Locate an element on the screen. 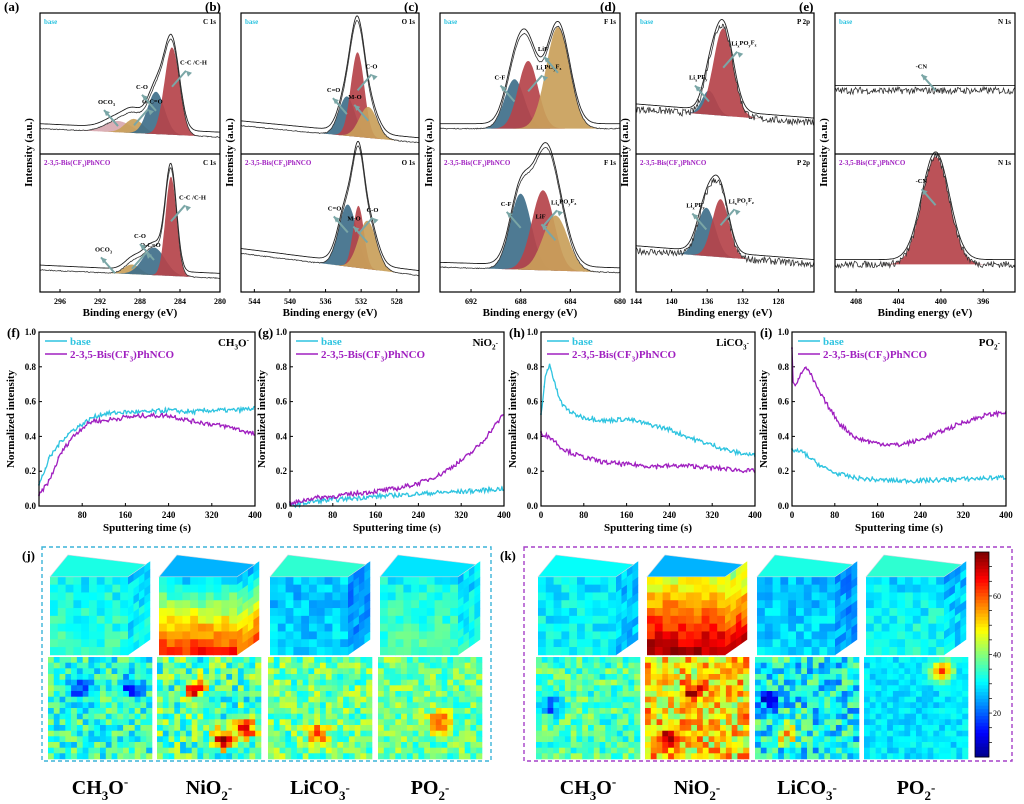  series-line-base is located at coordinates (648, 410).